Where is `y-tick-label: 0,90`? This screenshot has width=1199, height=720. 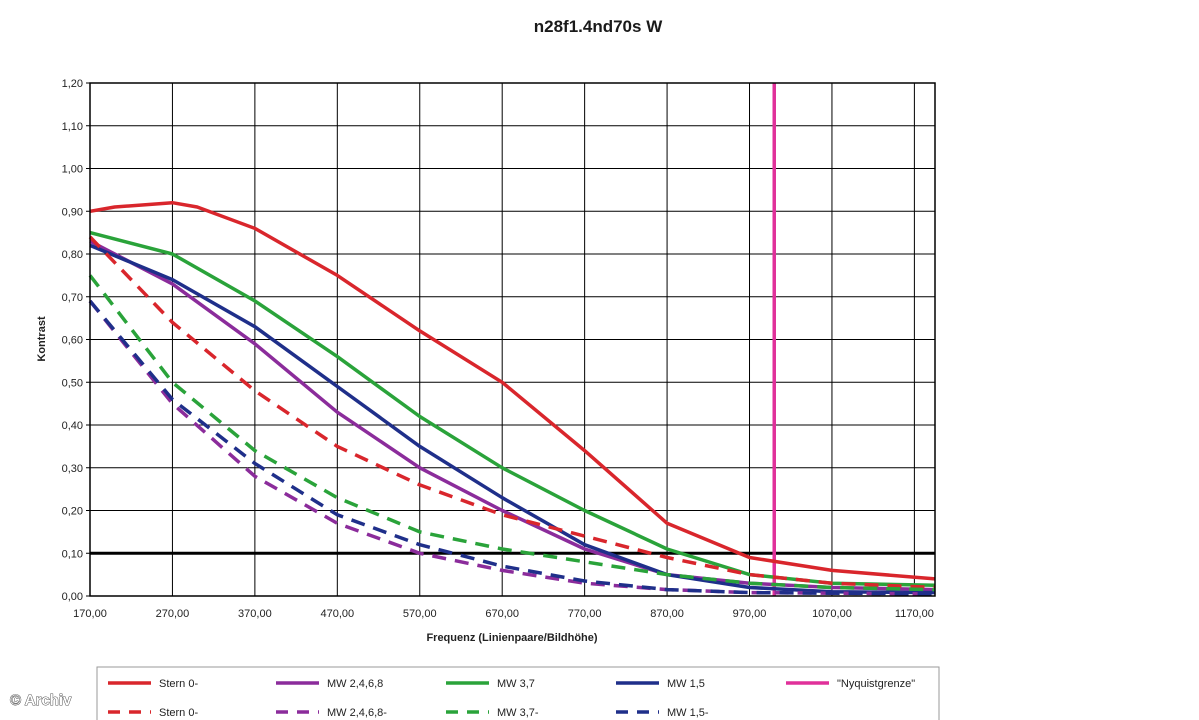
y-tick-label: 0,90 is located at coordinates (72, 212).